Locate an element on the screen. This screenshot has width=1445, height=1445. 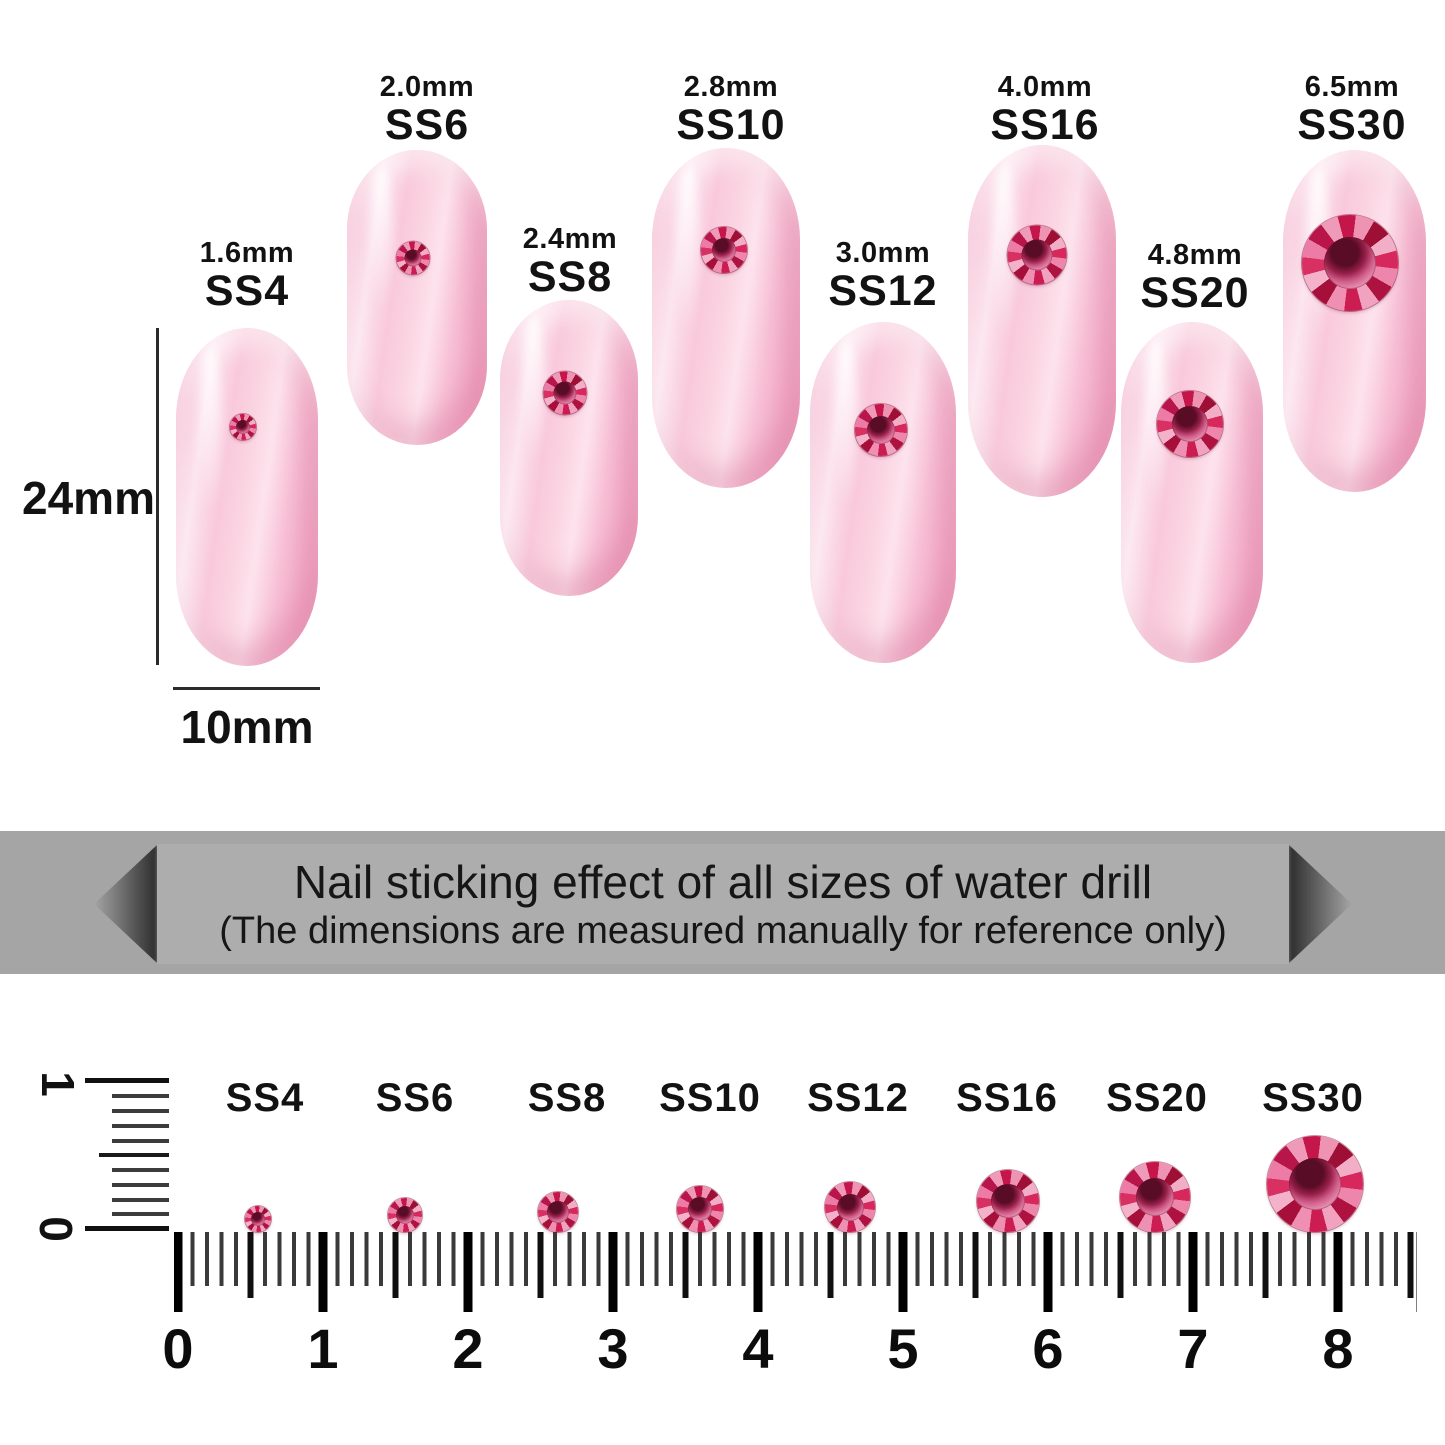
ruler-number-6: 6 is located at coordinates (1048, 1348).